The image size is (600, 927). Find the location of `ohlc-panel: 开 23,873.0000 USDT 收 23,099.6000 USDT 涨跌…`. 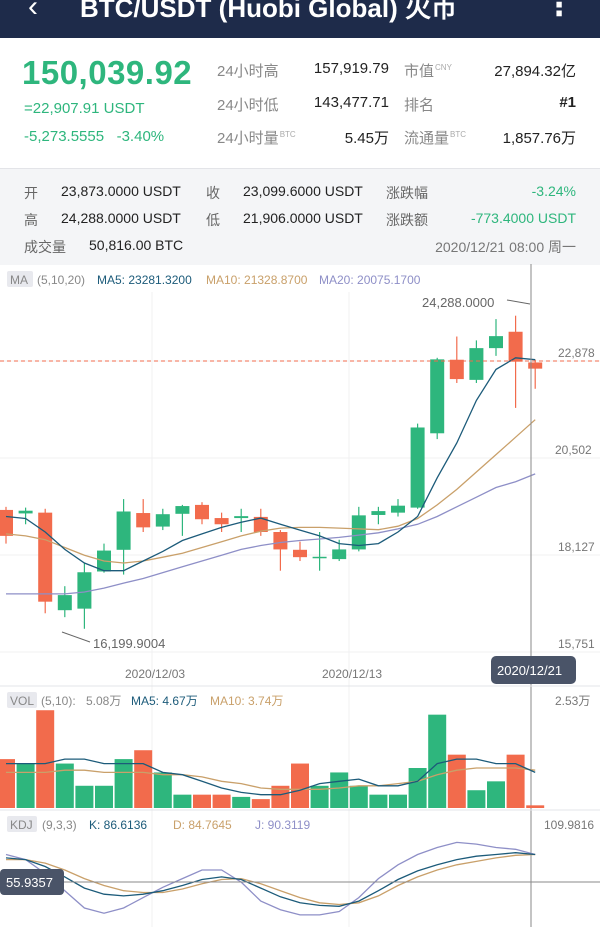

ohlc-panel: 开 23,873.0000 USDT 收 23,099.6000 USDT 涨跌… is located at coordinates (300, 216).